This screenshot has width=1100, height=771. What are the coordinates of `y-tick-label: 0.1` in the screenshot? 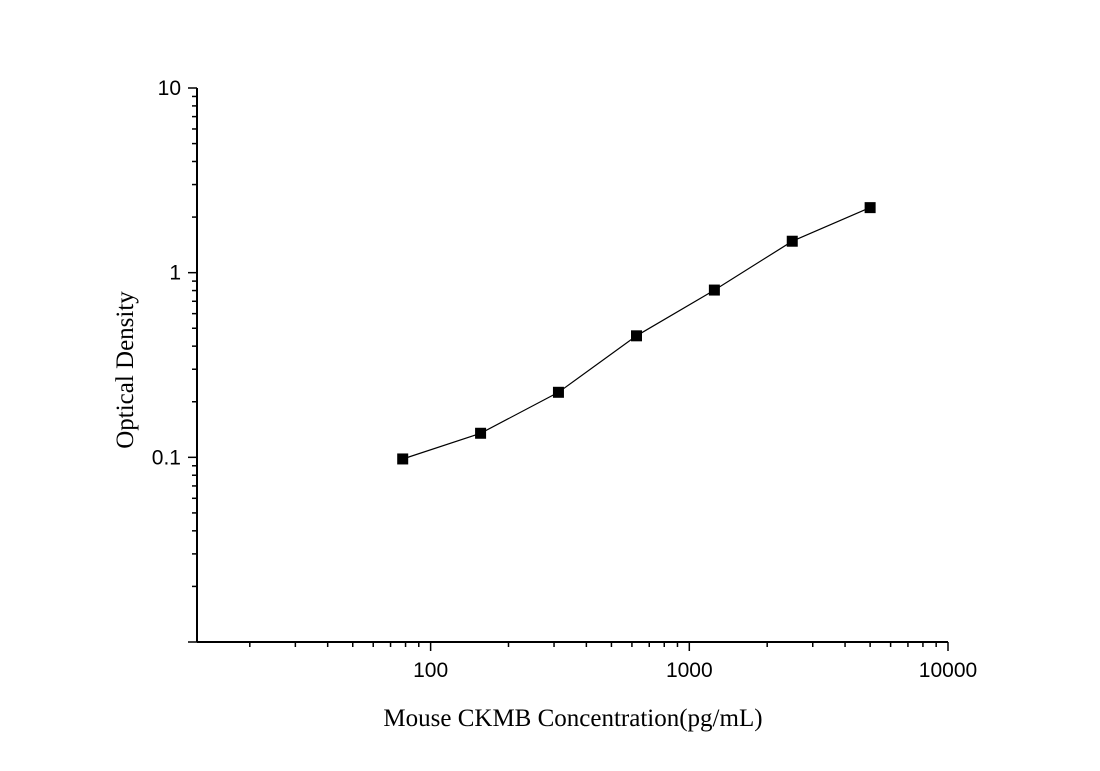 It's located at (166, 457).